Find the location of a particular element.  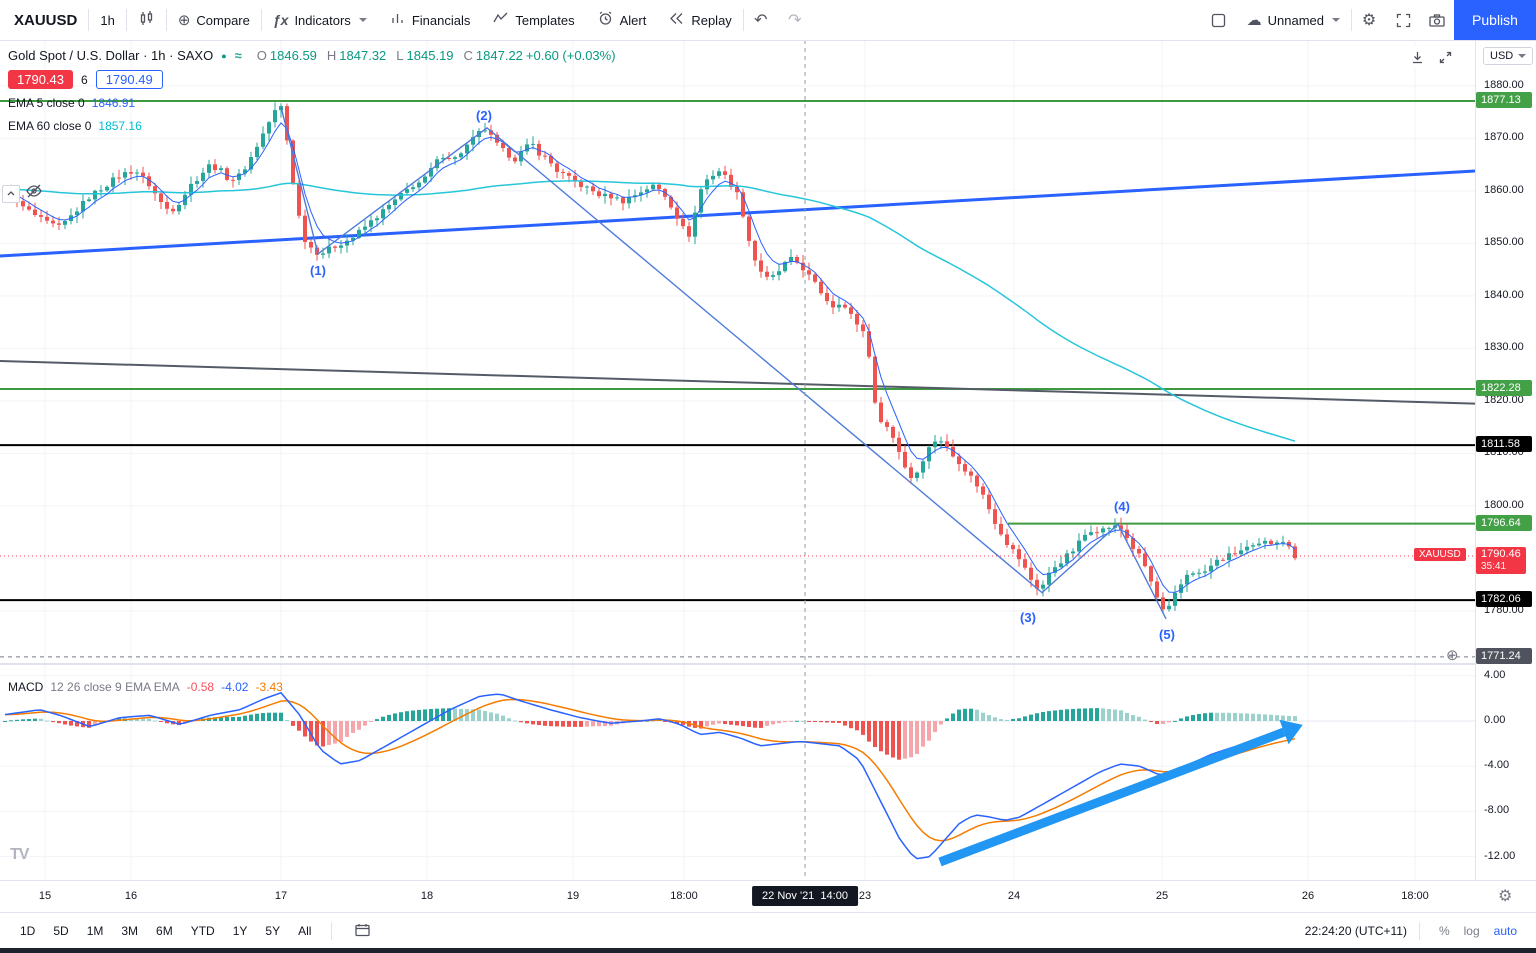

indicators-button: ƒx Indicators is located at coordinates (320, 20).